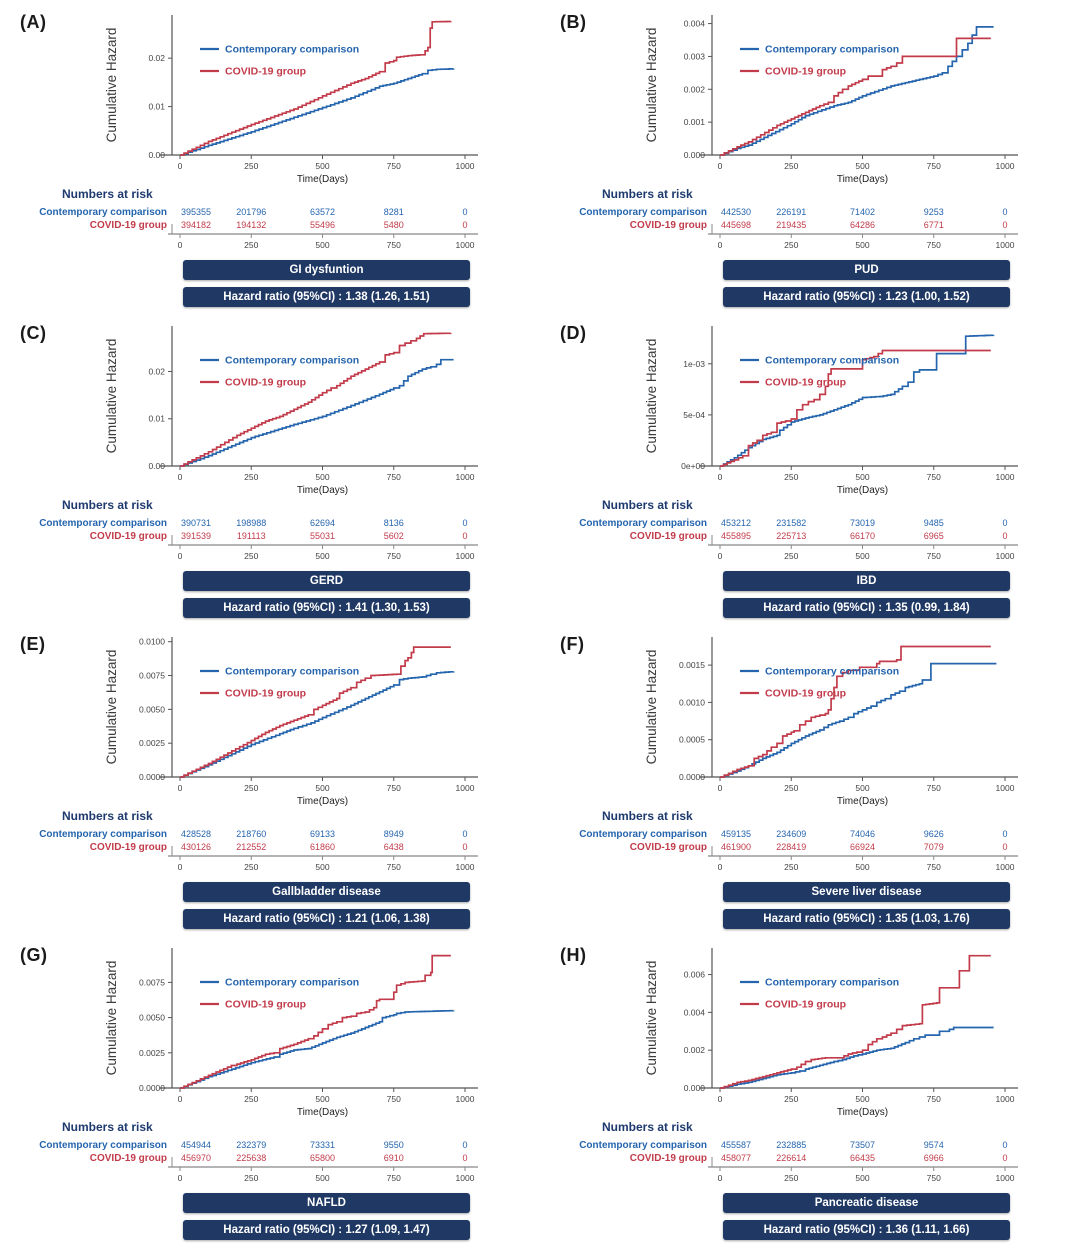 Image resolution: width=1080 pixels, height=1245 pixels. Describe the element at coordinates (394, 1145) in the screenshot. I see `risk-count-comparison: 9550` at that location.